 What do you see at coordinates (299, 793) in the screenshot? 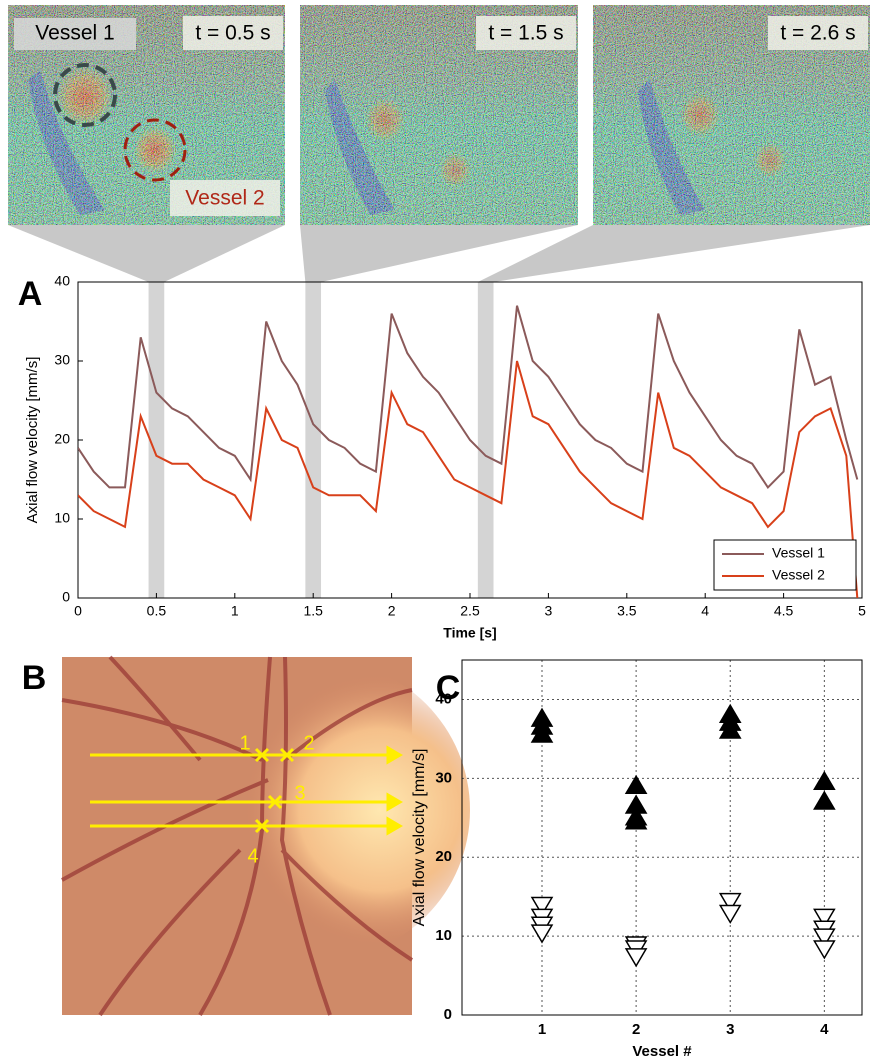
I see `vessel-marker: 3` at bounding box center [299, 793].